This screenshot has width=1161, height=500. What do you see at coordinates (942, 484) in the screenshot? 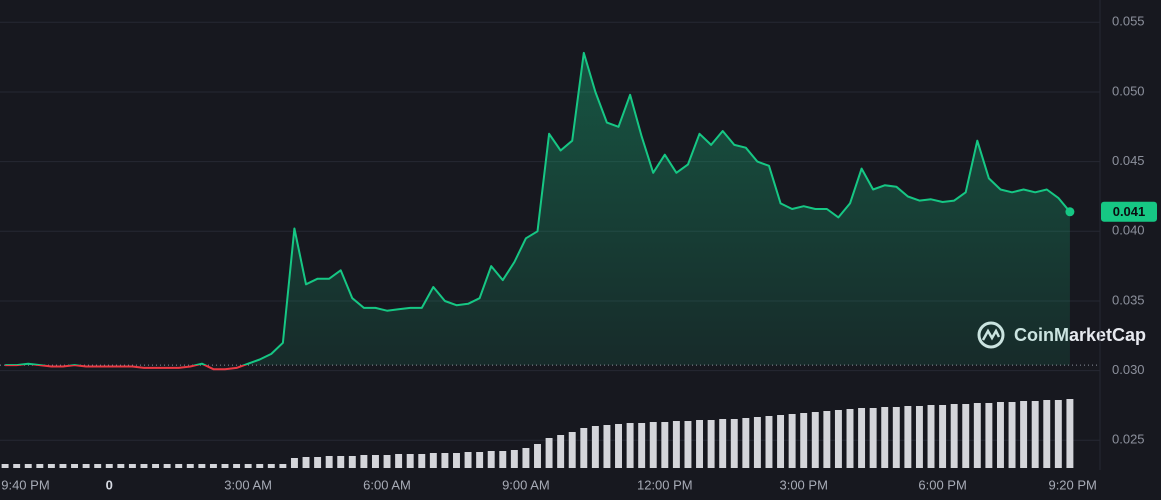
I see `x-tick-label: 6:00 PM` at bounding box center [942, 484].